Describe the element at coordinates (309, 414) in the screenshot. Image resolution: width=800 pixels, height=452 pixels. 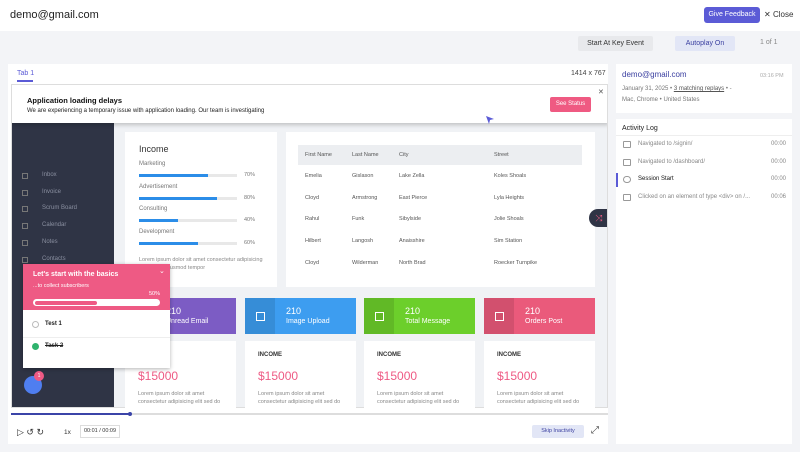
I see `timeline` at that location.